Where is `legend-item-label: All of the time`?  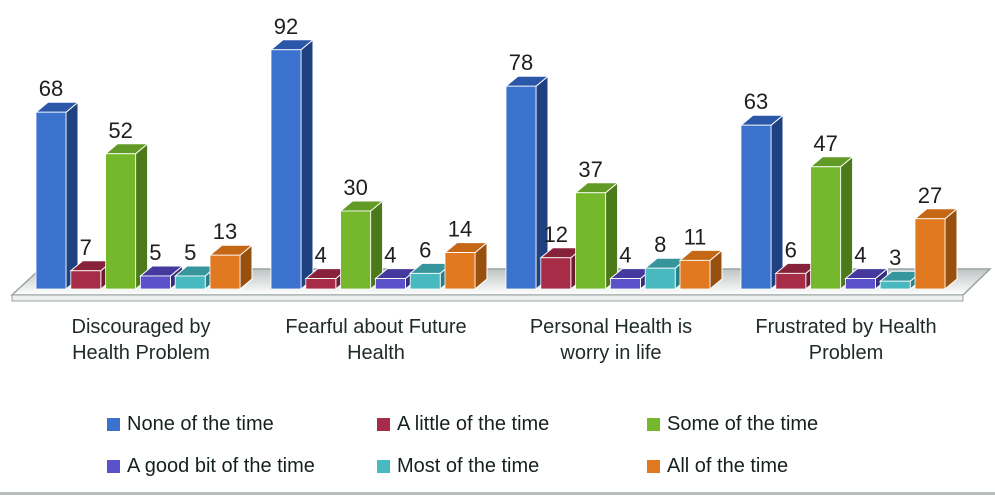
legend-item-label: All of the time is located at coordinates (728, 466).